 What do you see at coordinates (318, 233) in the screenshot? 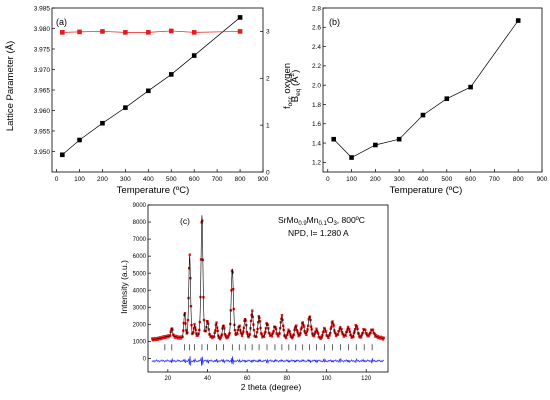
I see `panel-c-annotation-line2: NPD, l= 1.280 A` at bounding box center [318, 233].